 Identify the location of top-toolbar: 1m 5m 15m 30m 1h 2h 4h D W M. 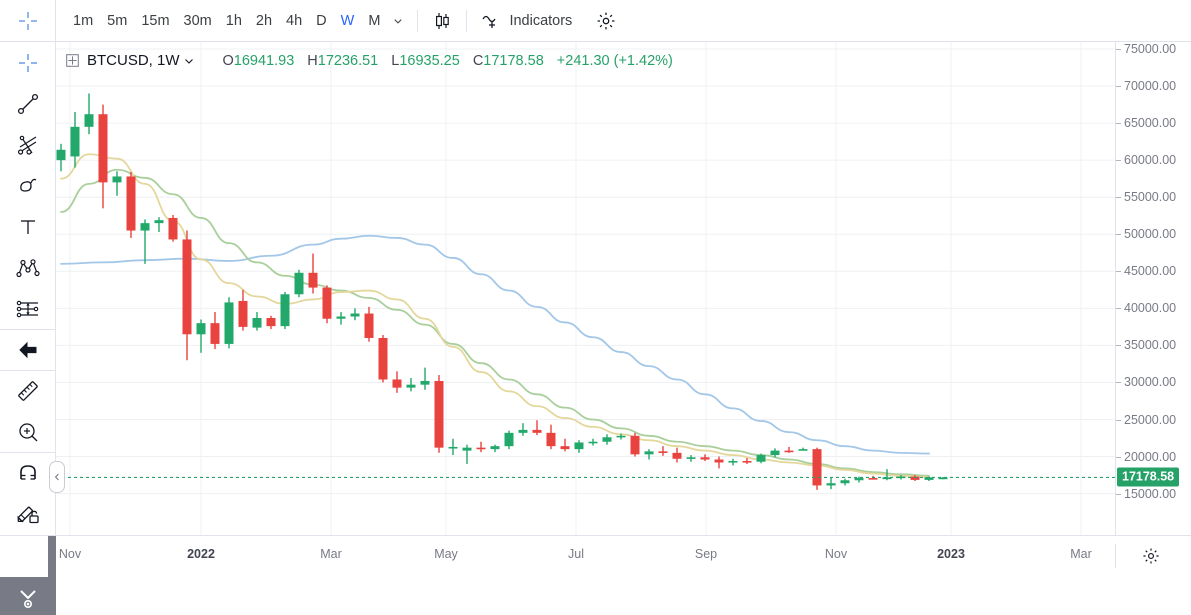
(595, 21).